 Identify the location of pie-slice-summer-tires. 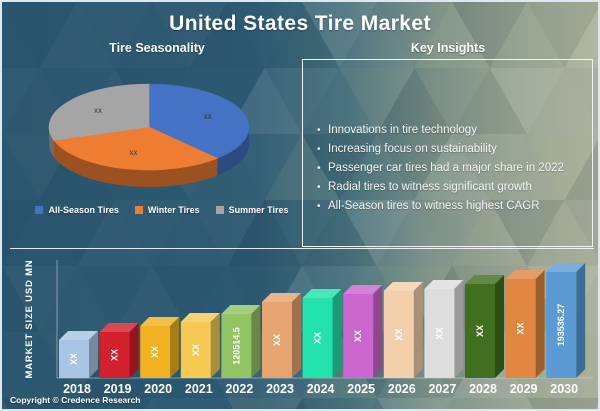
(99, 112).